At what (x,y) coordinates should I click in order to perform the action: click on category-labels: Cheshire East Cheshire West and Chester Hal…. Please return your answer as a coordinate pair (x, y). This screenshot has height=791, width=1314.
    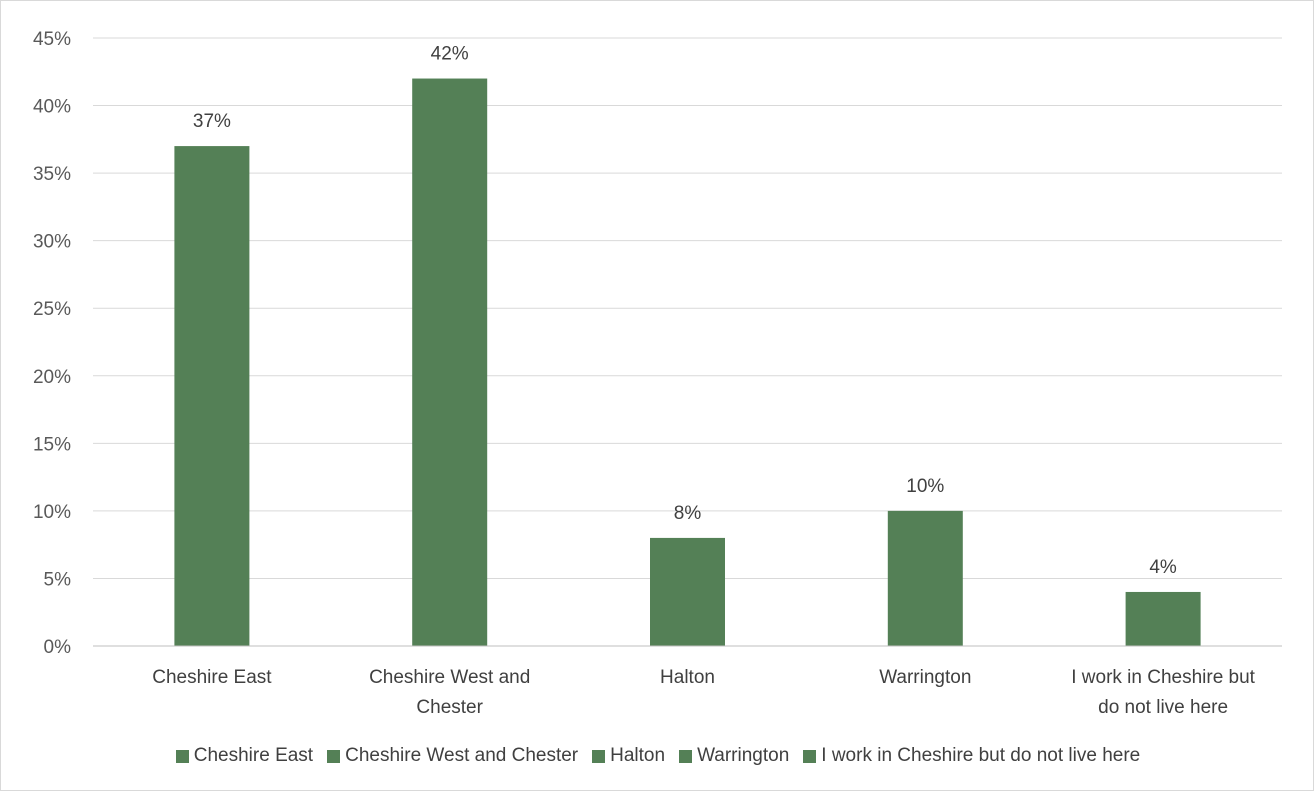
    Looking at the image, I should click on (703, 692).